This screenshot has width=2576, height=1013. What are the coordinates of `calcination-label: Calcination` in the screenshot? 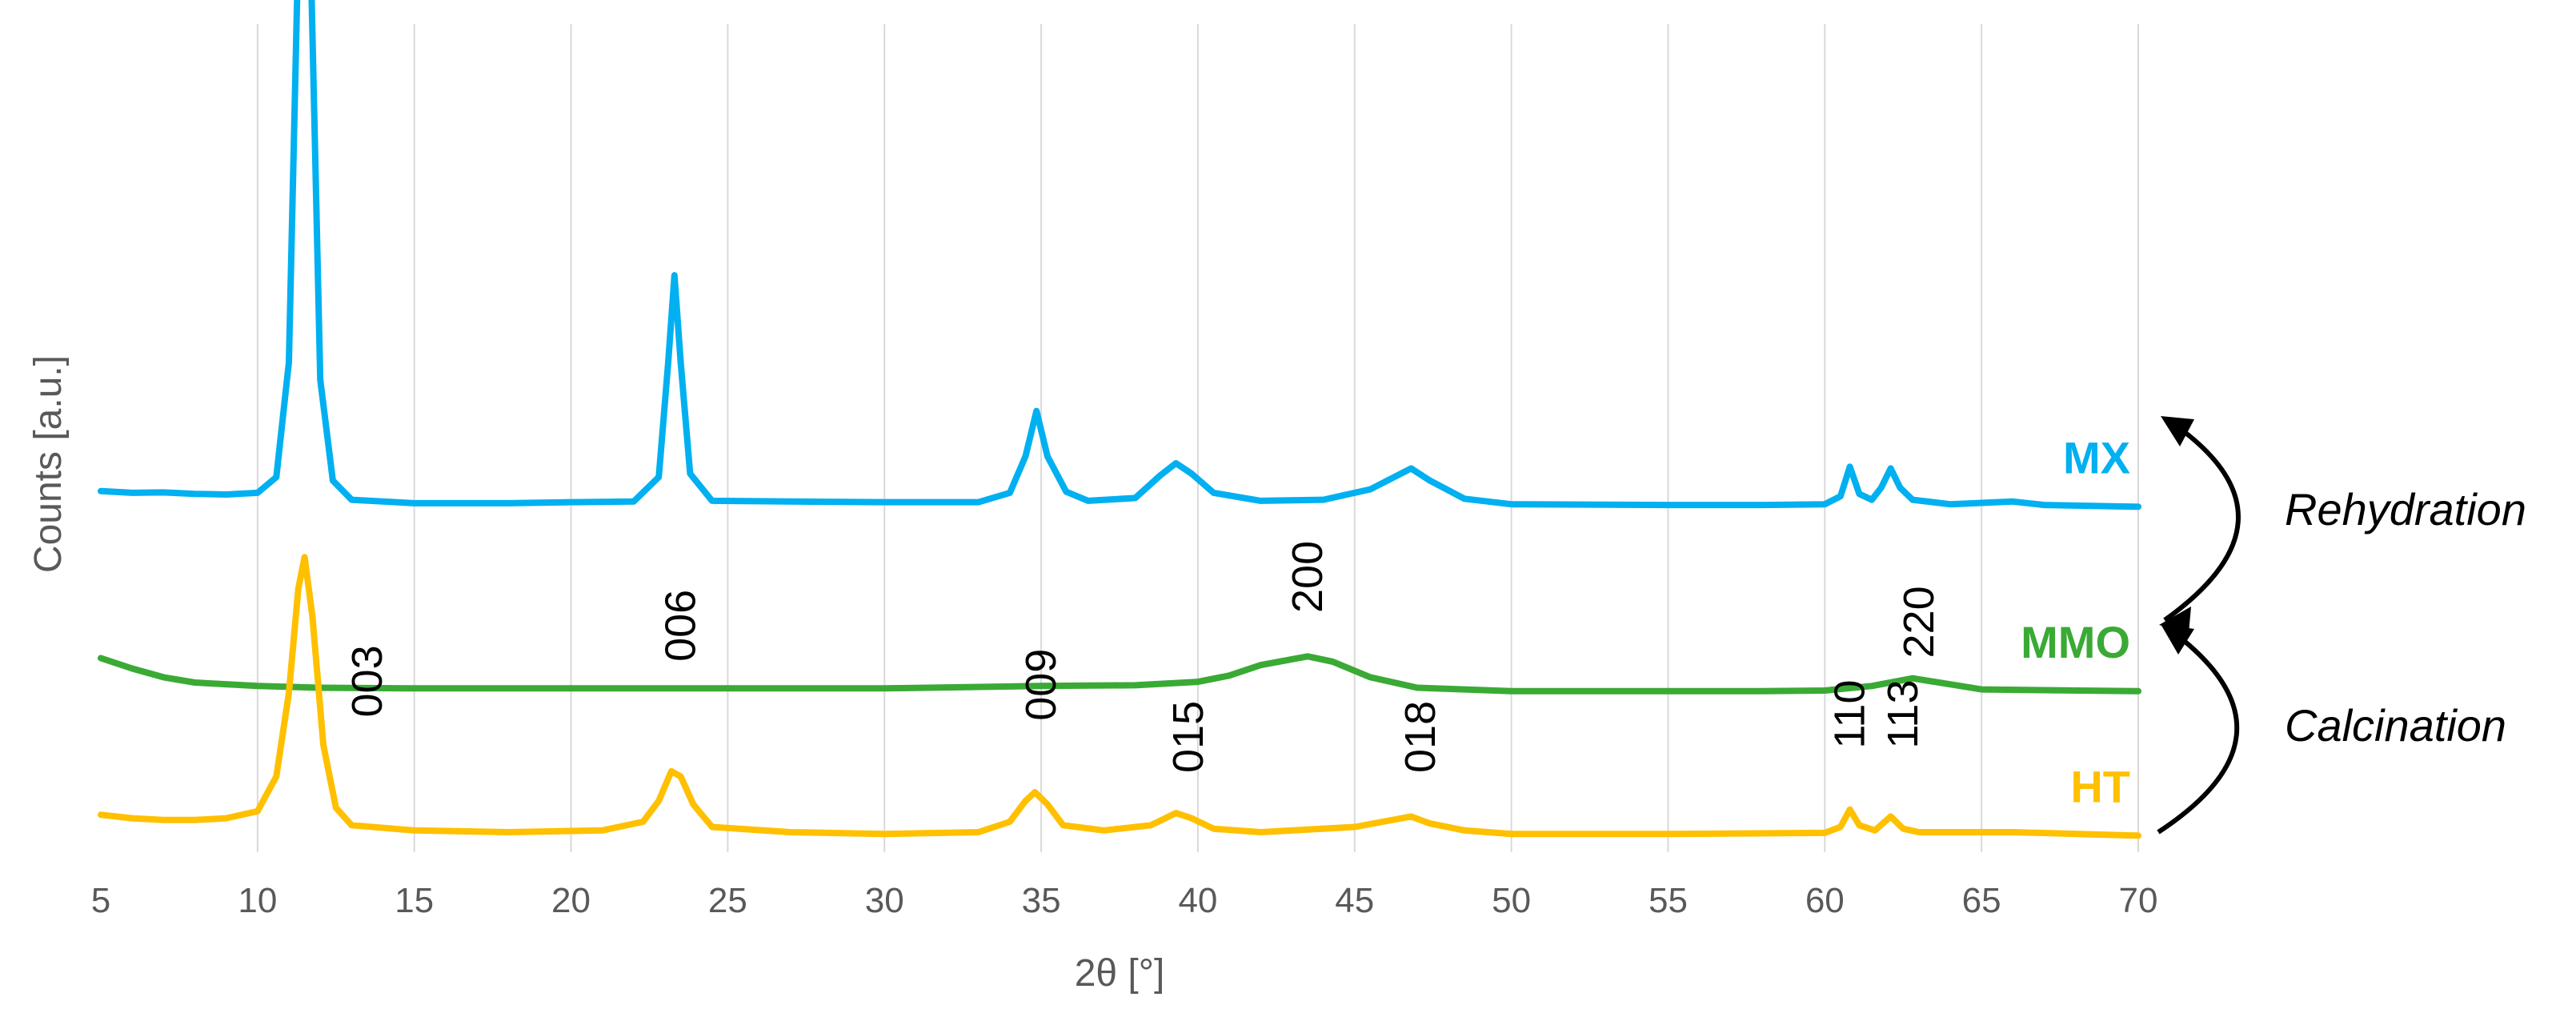 It's located at (2395, 726).